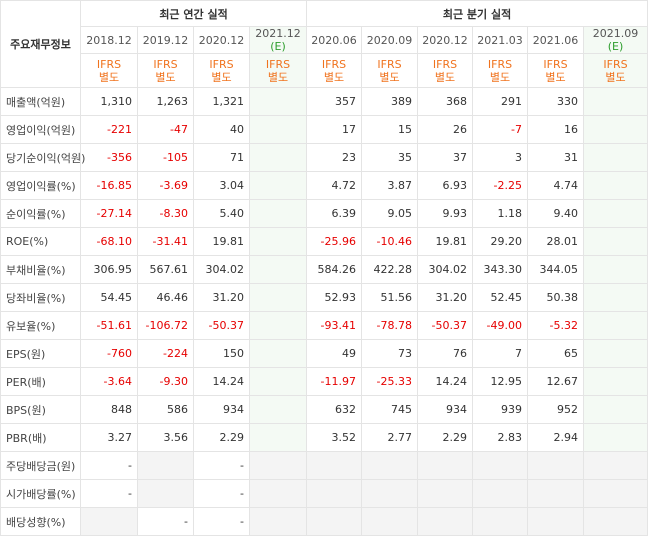 The width and height of the screenshot is (648, 537). What do you see at coordinates (445, 213) in the screenshot?
I see `value-cell: 9.93` at bounding box center [445, 213].